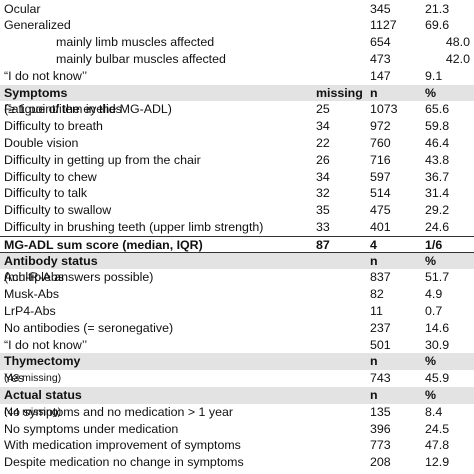 The height and width of the screenshot is (474, 474). What do you see at coordinates (380, 428) in the screenshot?
I see `count: 396` at bounding box center [380, 428].